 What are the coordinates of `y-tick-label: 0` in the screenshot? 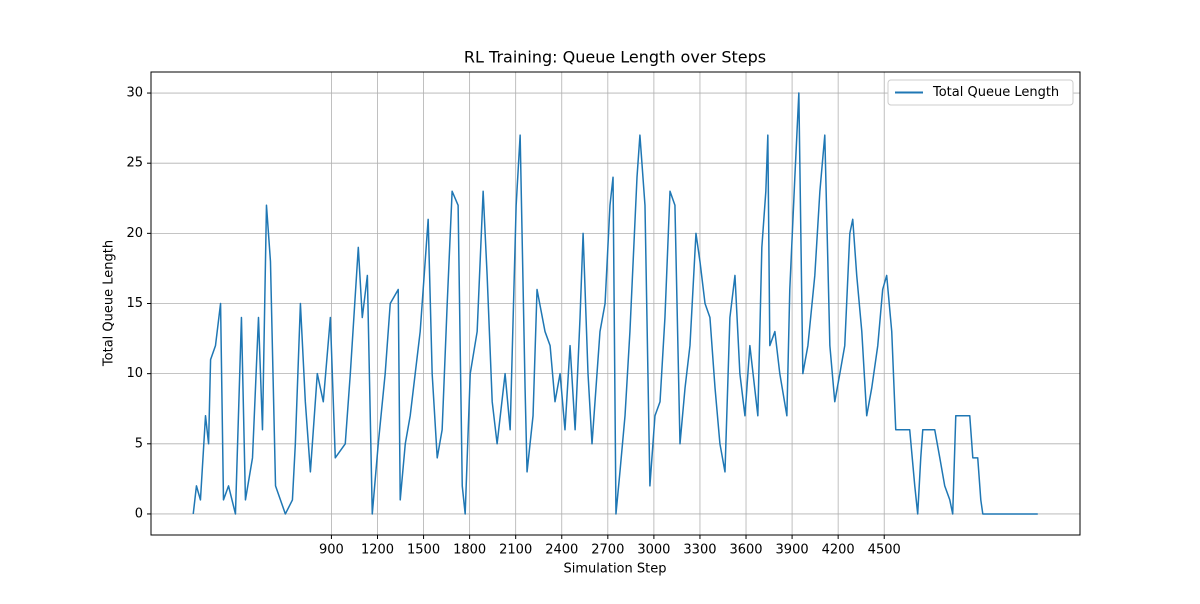 It's located at (139, 513).